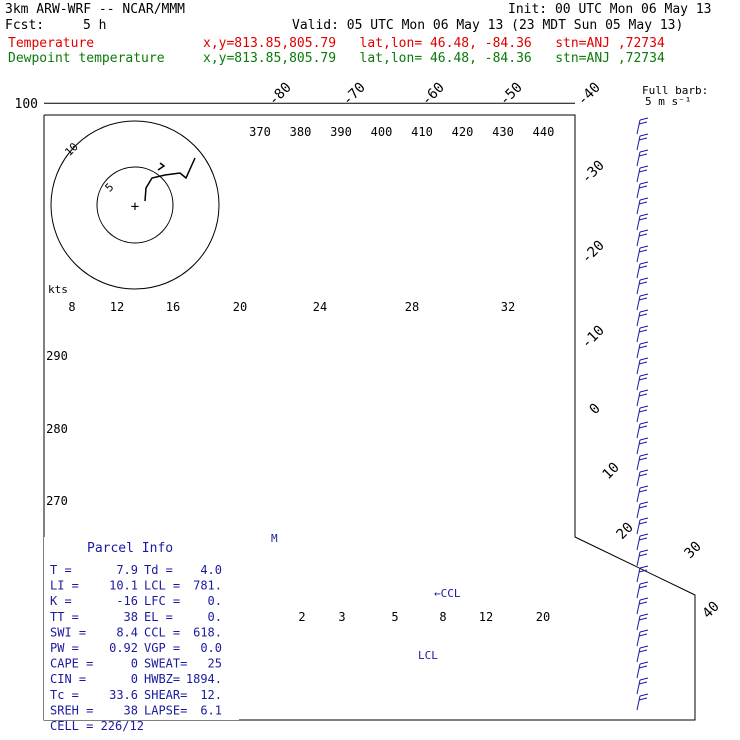 The image size is (740, 740). What do you see at coordinates (260, 132) in the screenshot?
I see `theta-label: 370` at bounding box center [260, 132].